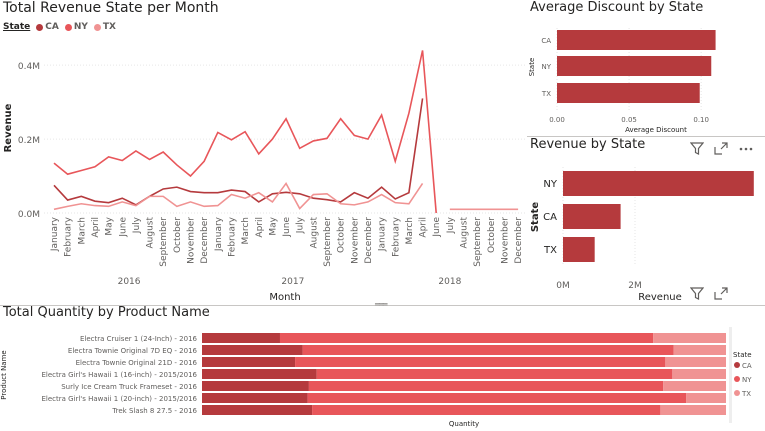  I want to click on revenue-bar-tx, so click(579, 249).